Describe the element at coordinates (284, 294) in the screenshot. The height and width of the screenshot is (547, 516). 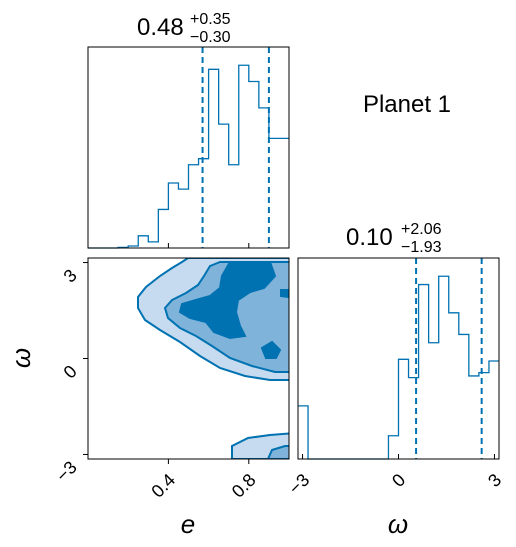
I see `contour-inner-right` at that location.